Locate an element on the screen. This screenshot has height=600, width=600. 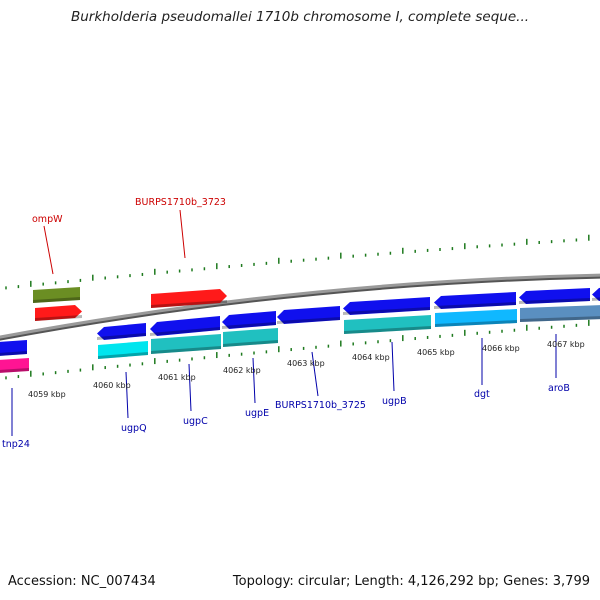
gene-ugpE-blue is located at coordinates (249, 320).